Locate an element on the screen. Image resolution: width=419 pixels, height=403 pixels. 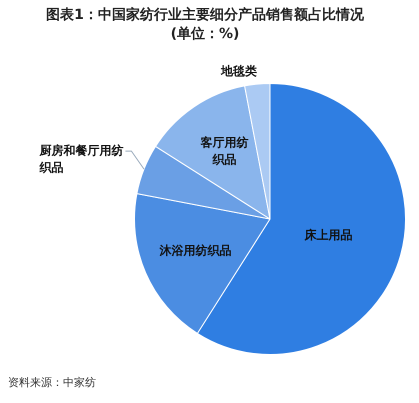
slice-label: 厨房和餐厅用纺织品 is located at coordinates (81, 158).